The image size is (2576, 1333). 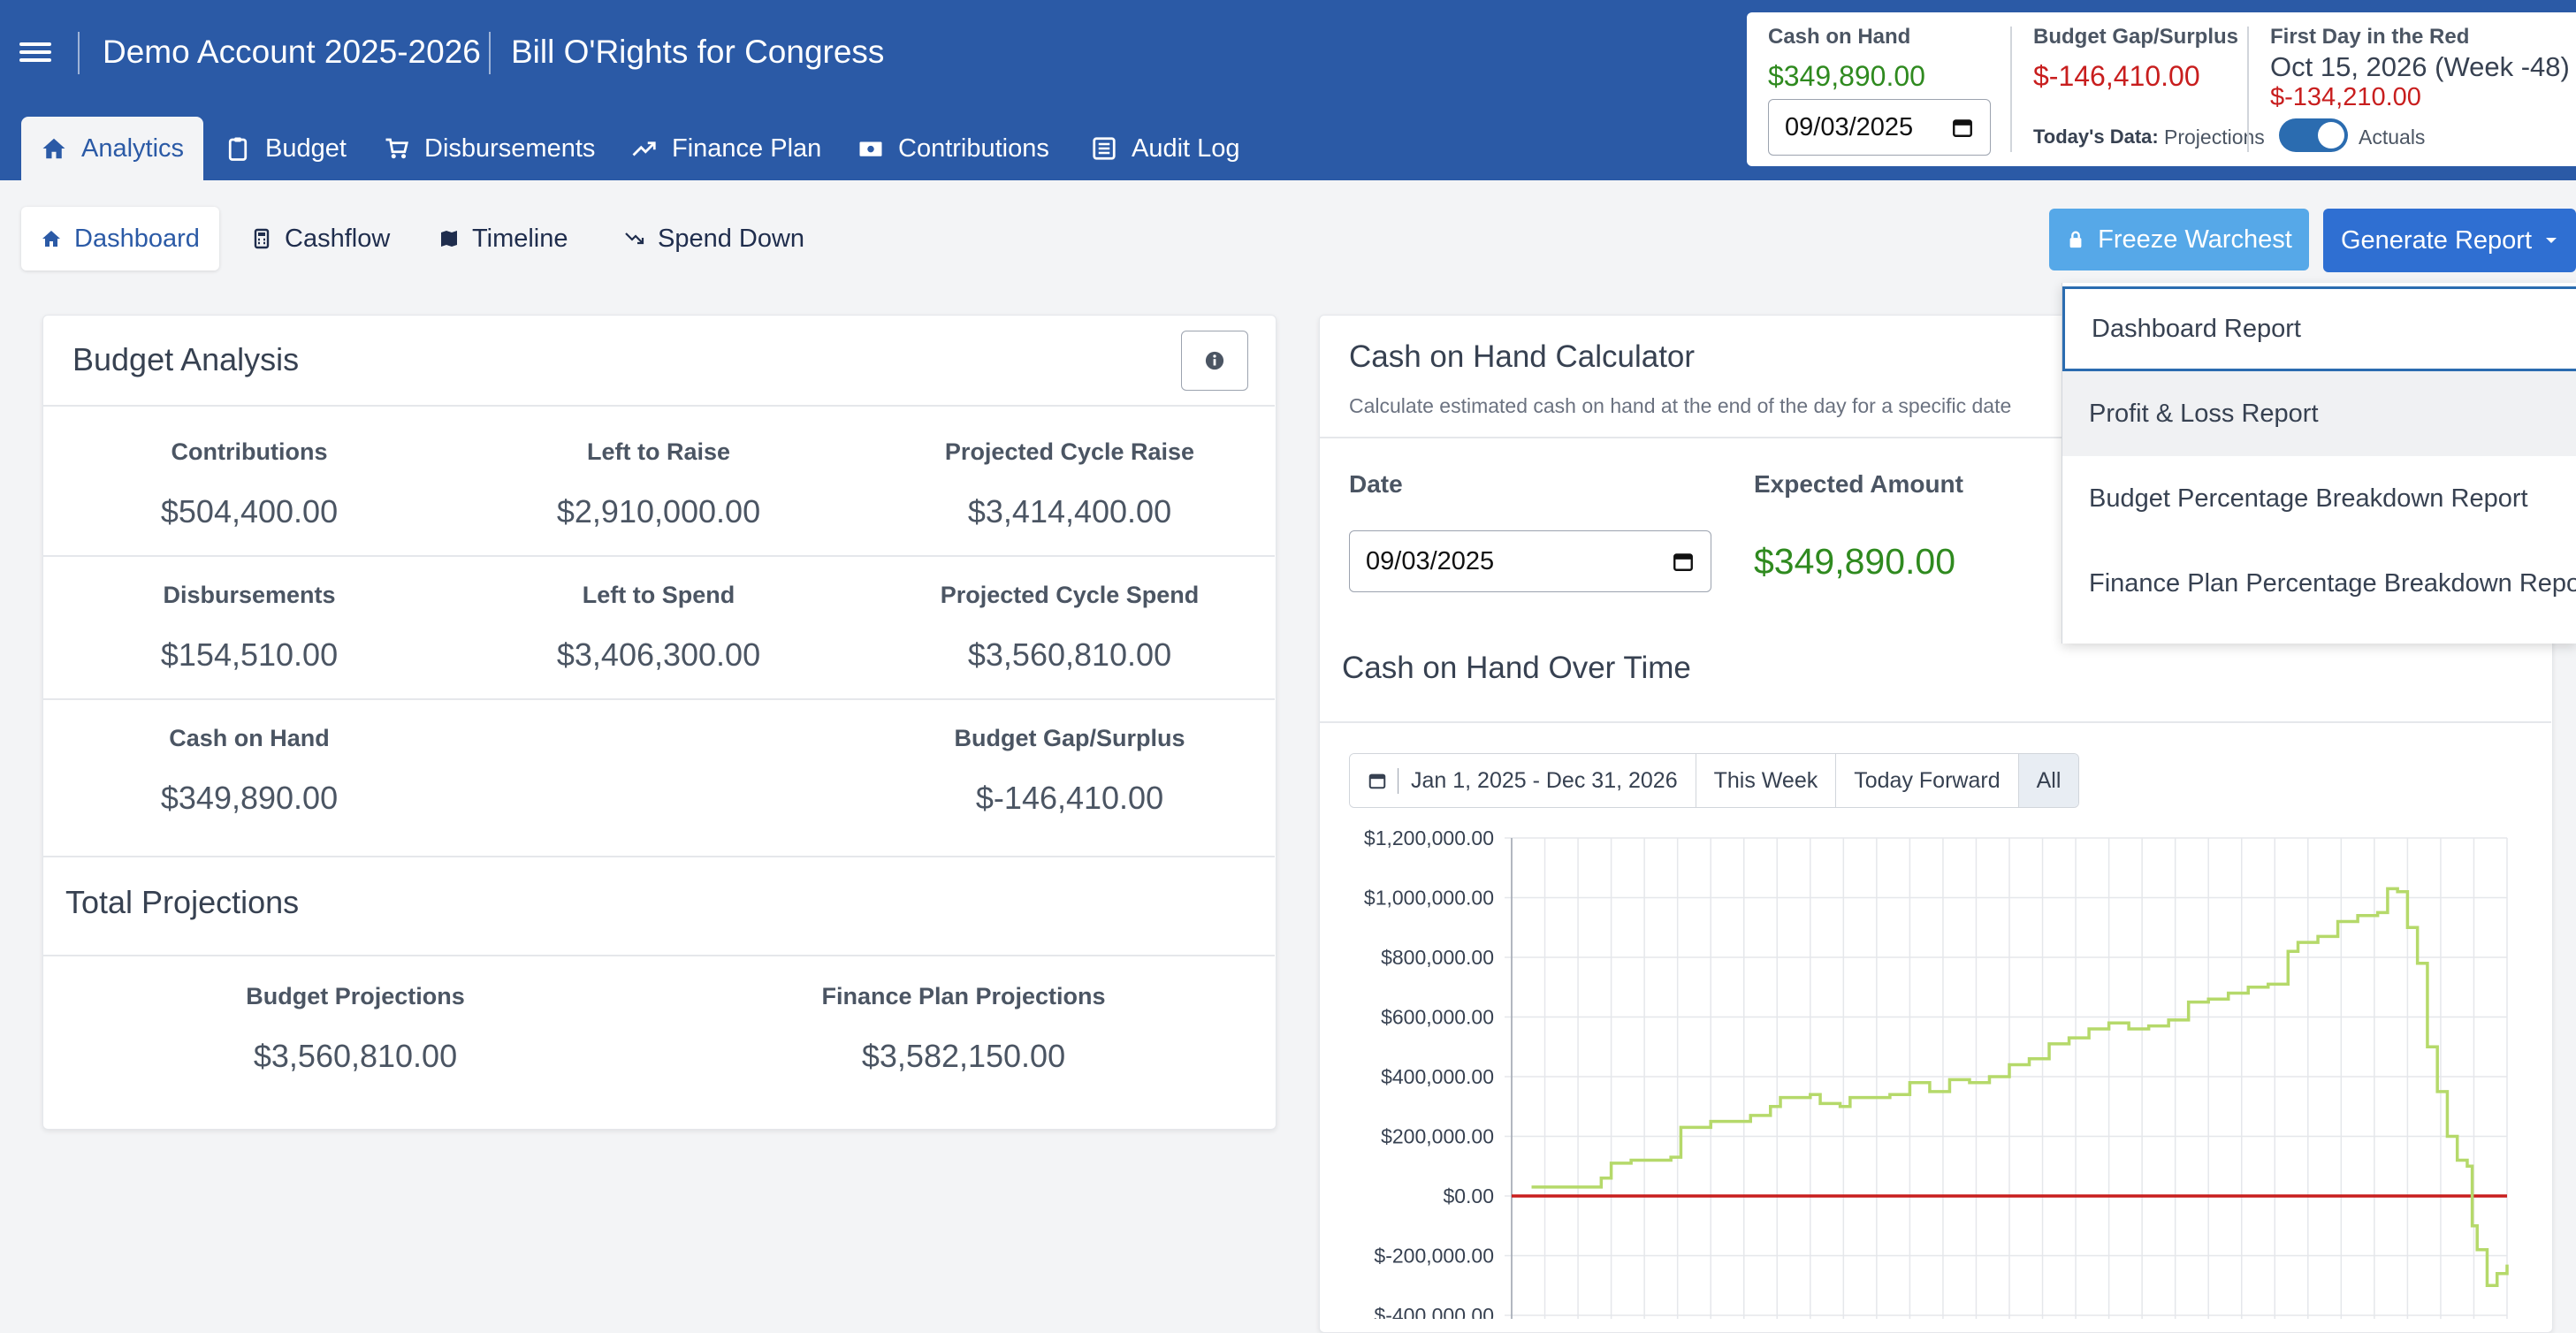 What do you see at coordinates (1516, 668) in the screenshot?
I see `over-time-title: Cash on Hand Over Time` at bounding box center [1516, 668].